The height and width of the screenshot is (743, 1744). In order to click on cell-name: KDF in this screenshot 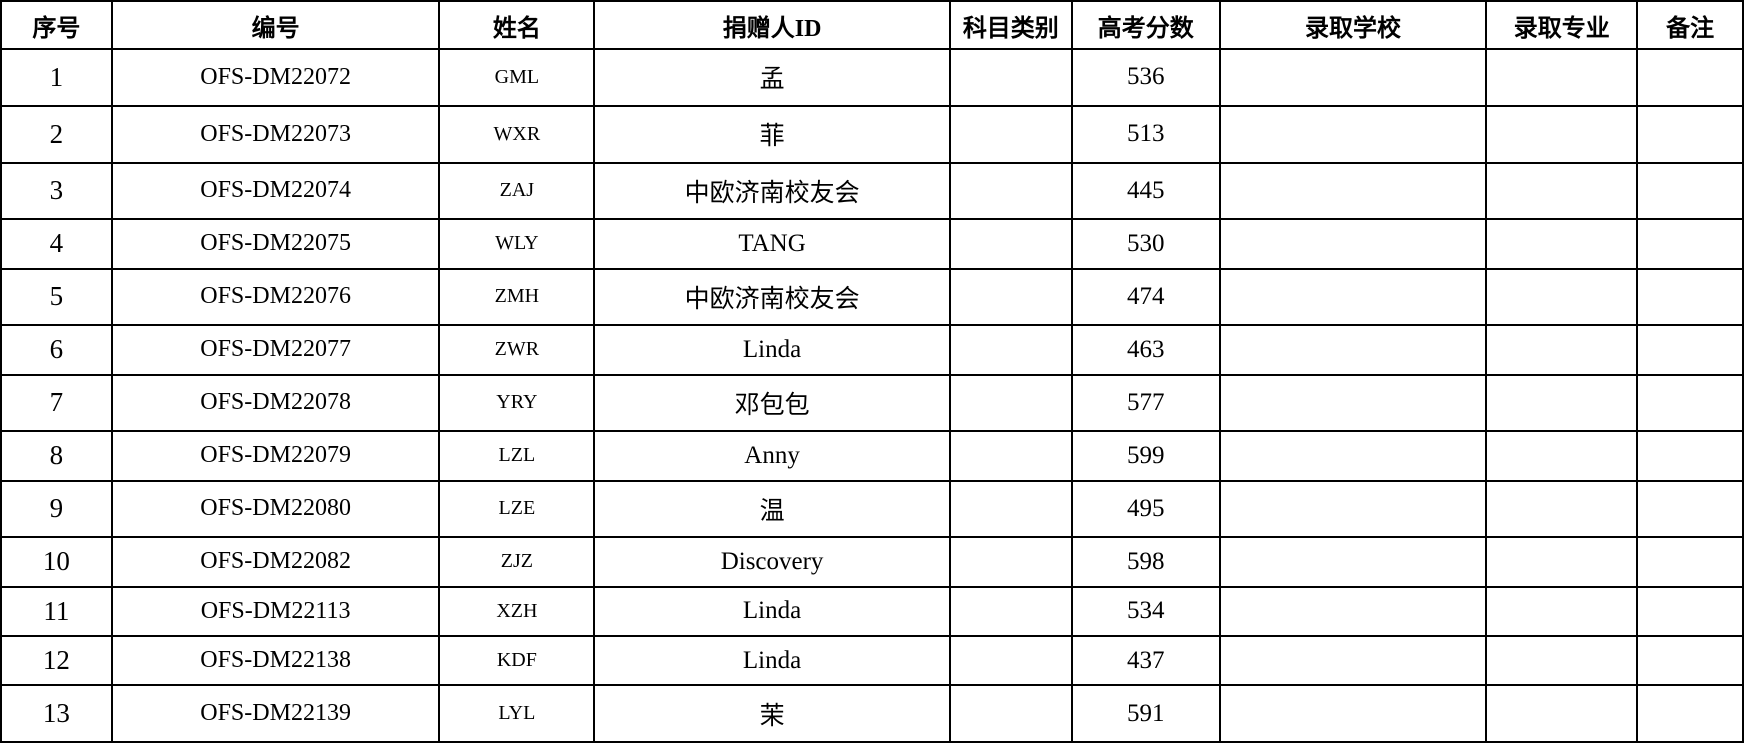, I will do `click(517, 660)`.